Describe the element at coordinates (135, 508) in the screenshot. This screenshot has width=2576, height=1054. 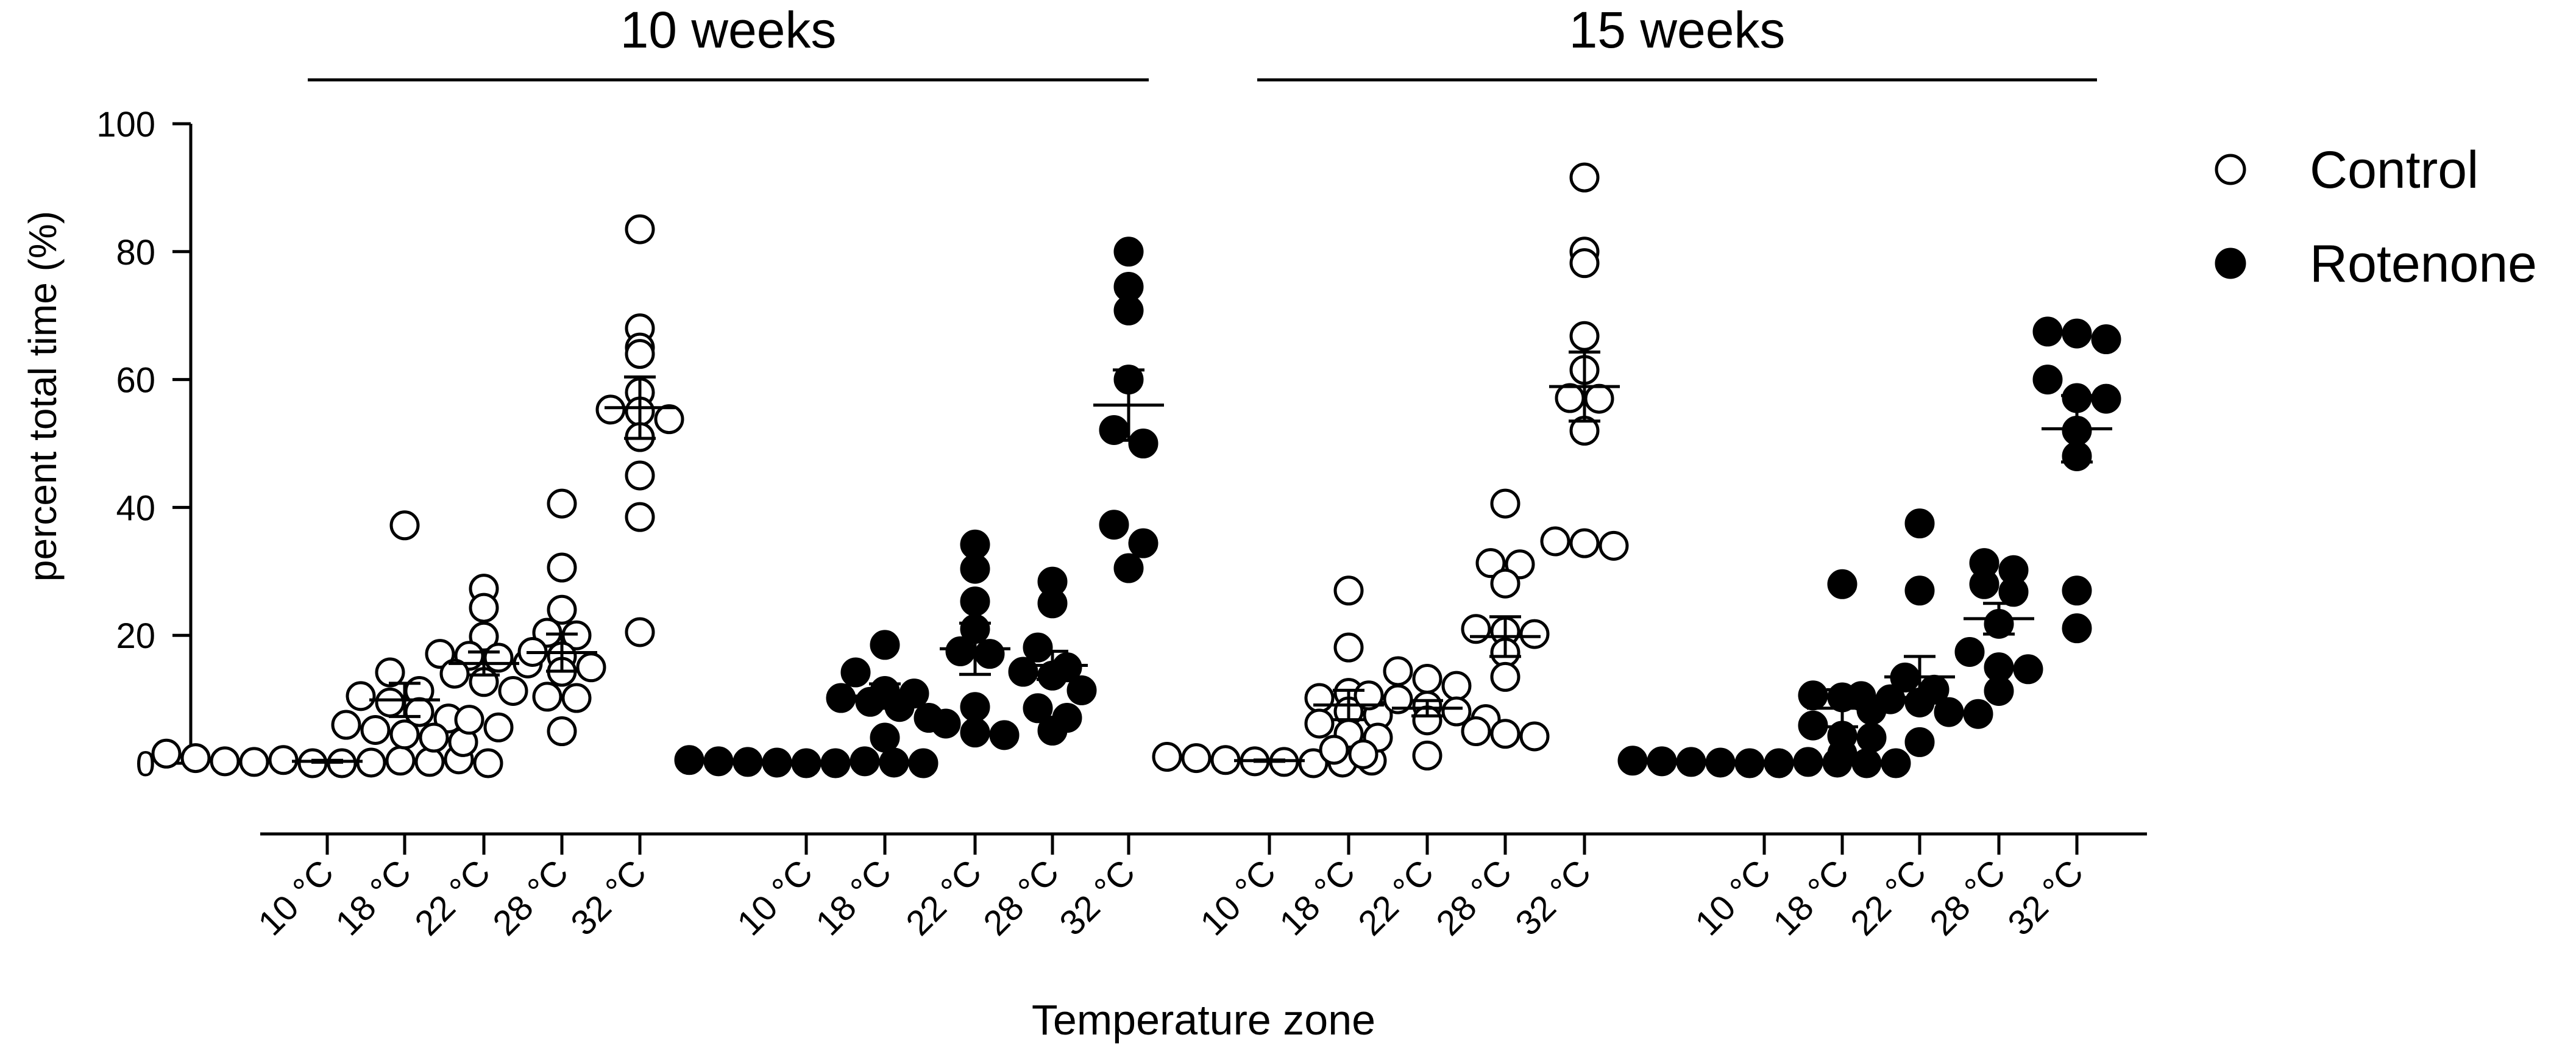
I see `y-tick-label: 40` at that location.